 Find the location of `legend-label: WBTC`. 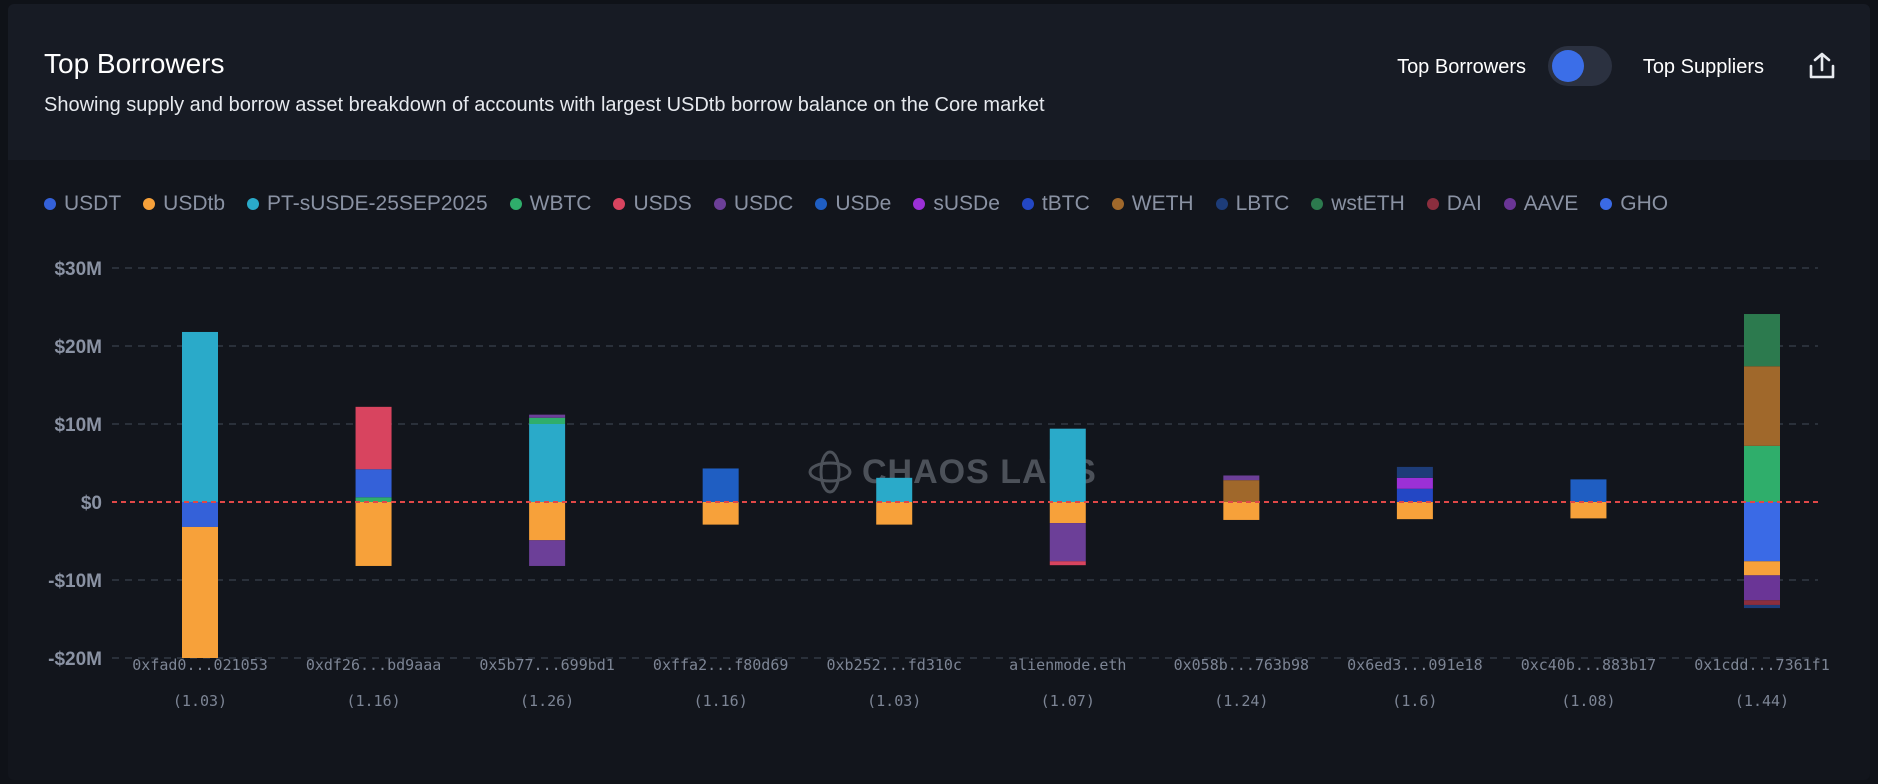

legend-label: WBTC is located at coordinates (560, 203).